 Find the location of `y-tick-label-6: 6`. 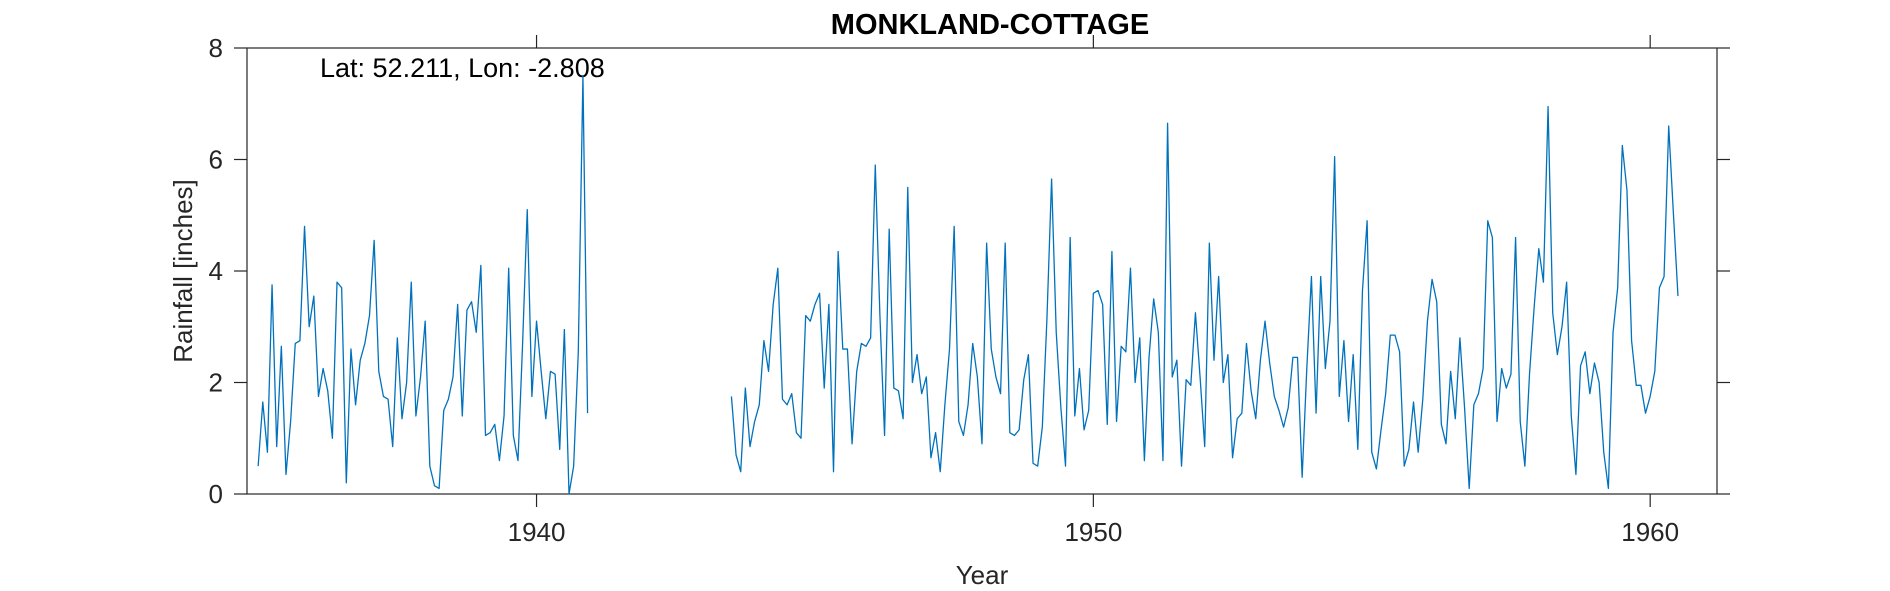

y-tick-label-6: 6 is located at coordinates (216, 160).